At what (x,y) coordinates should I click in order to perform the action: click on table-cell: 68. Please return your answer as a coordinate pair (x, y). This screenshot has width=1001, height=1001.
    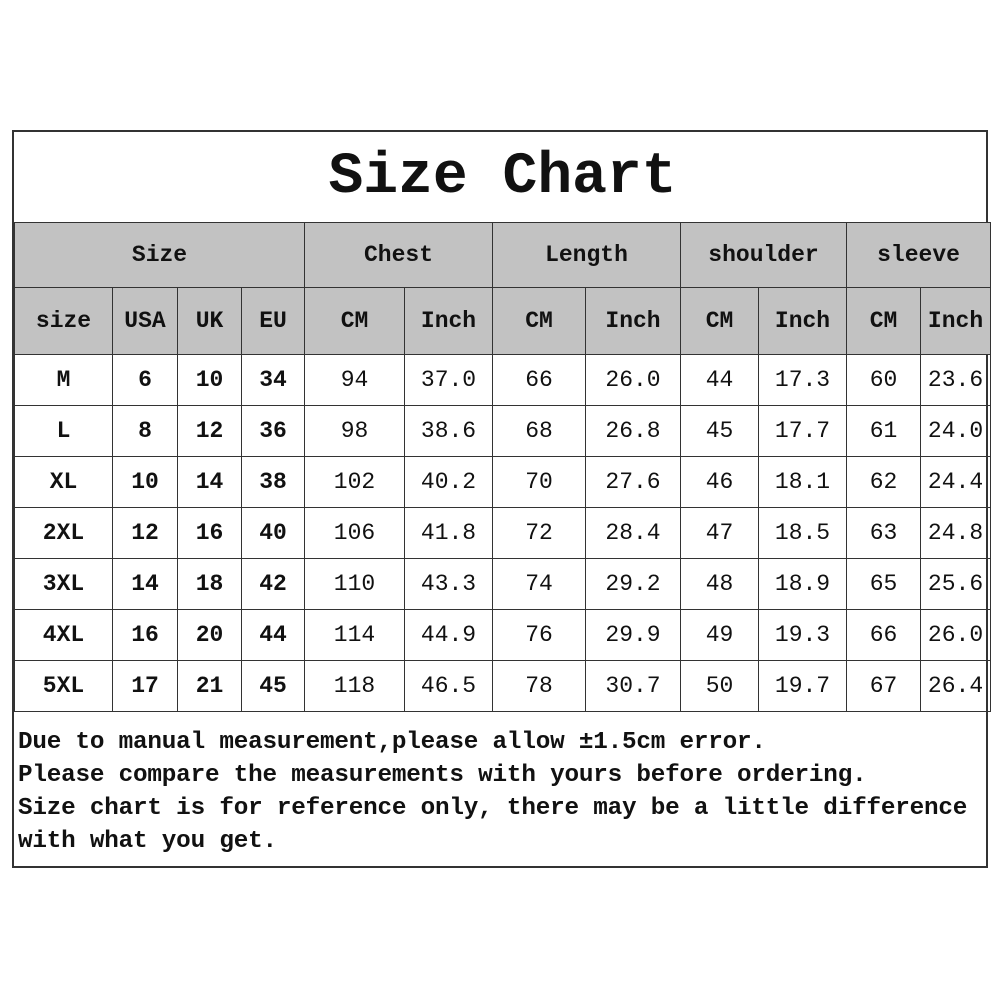
    Looking at the image, I should click on (539, 431).